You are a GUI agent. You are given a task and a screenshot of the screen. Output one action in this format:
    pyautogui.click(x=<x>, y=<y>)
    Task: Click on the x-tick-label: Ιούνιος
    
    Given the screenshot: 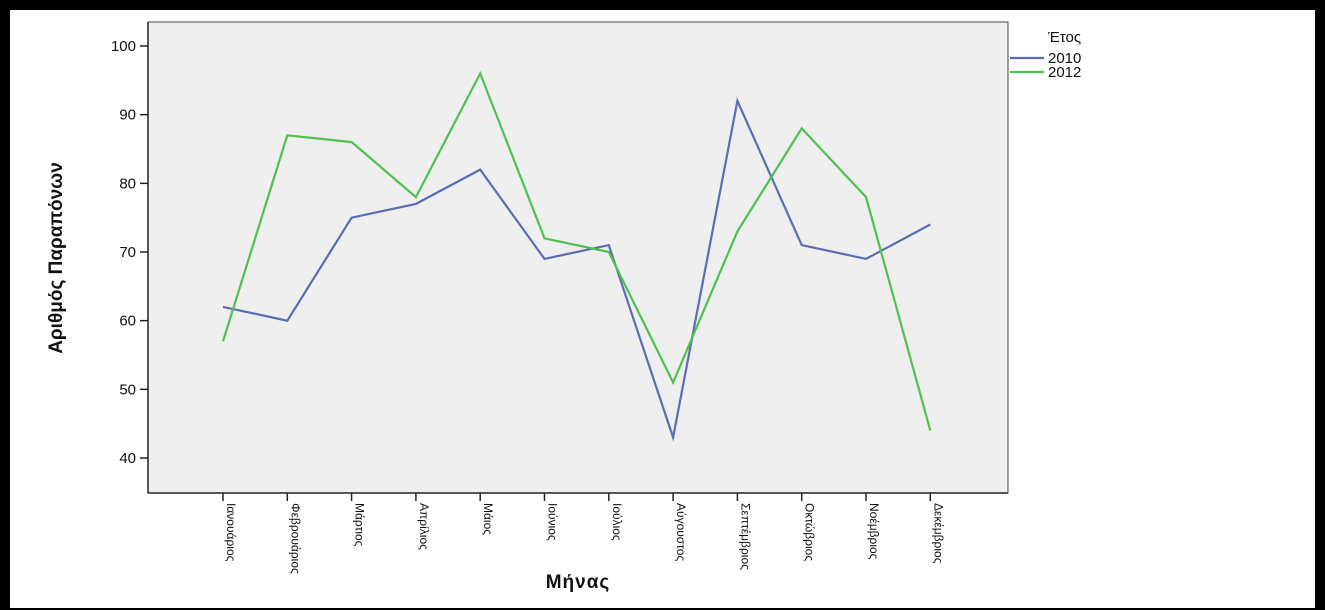 What is the action you would take?
    pyautogui.click(x=553, y=522)
    